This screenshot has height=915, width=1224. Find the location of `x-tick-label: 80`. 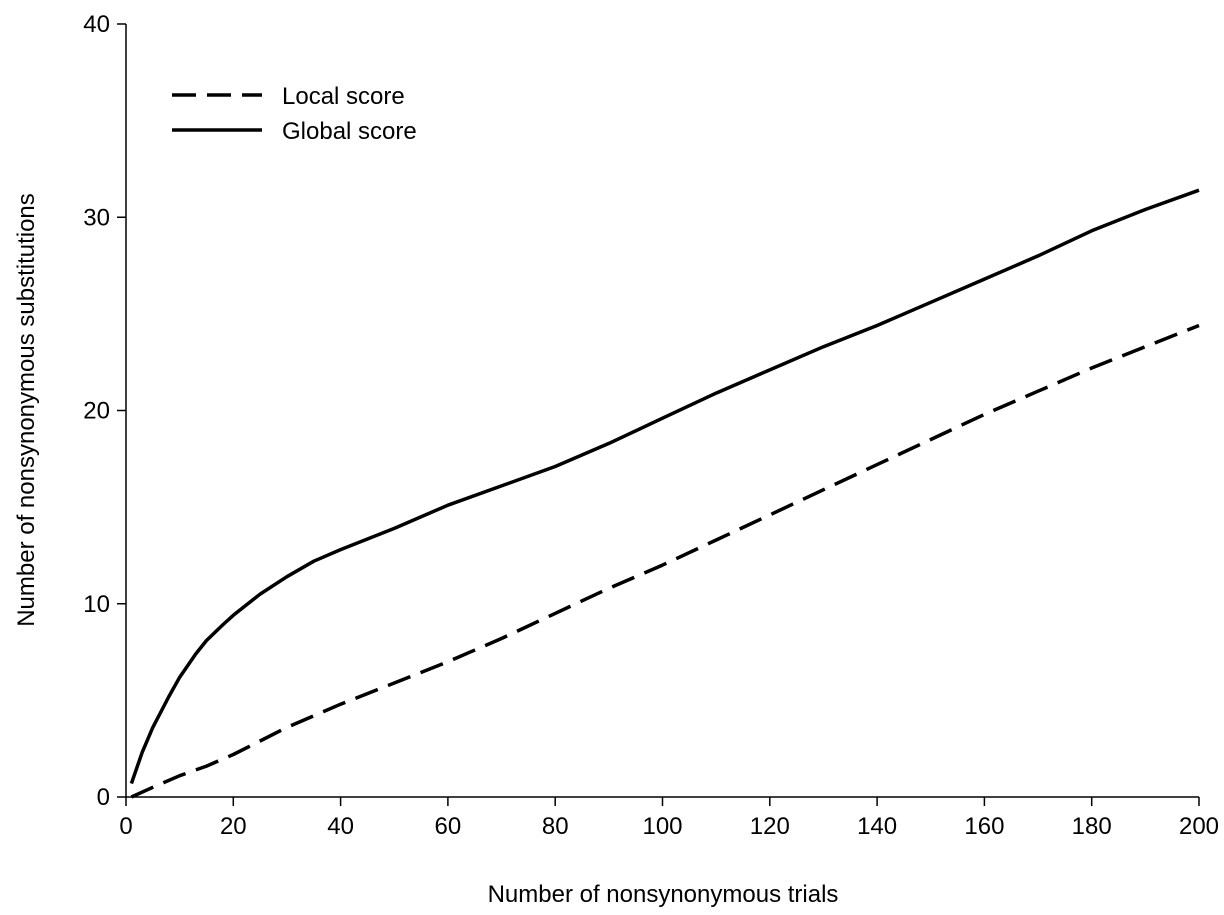

x-tick-label: 80 is located at coordinates (555, 826).